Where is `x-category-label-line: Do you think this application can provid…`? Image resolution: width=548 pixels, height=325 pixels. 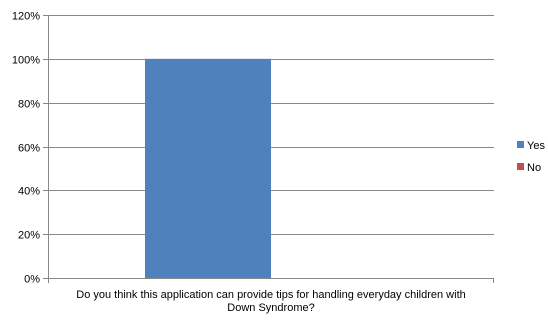 x-category-label-line: Do you think this application can provid… is located at coordinates (271, 295).